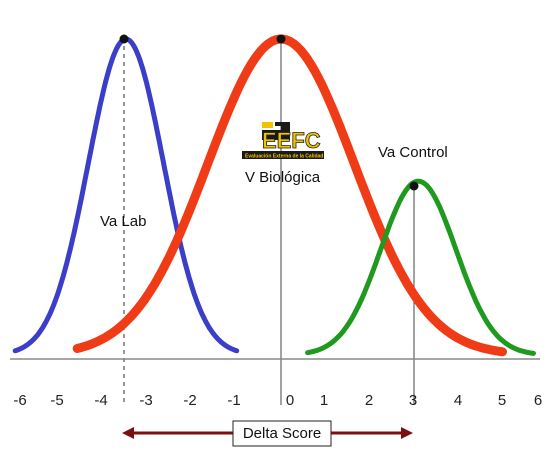 The height and width of the screenshot is (455, 560). Describe the element at coordinates (458, 400) in the screenshot. I see `x-tick-label: 4` at that location.